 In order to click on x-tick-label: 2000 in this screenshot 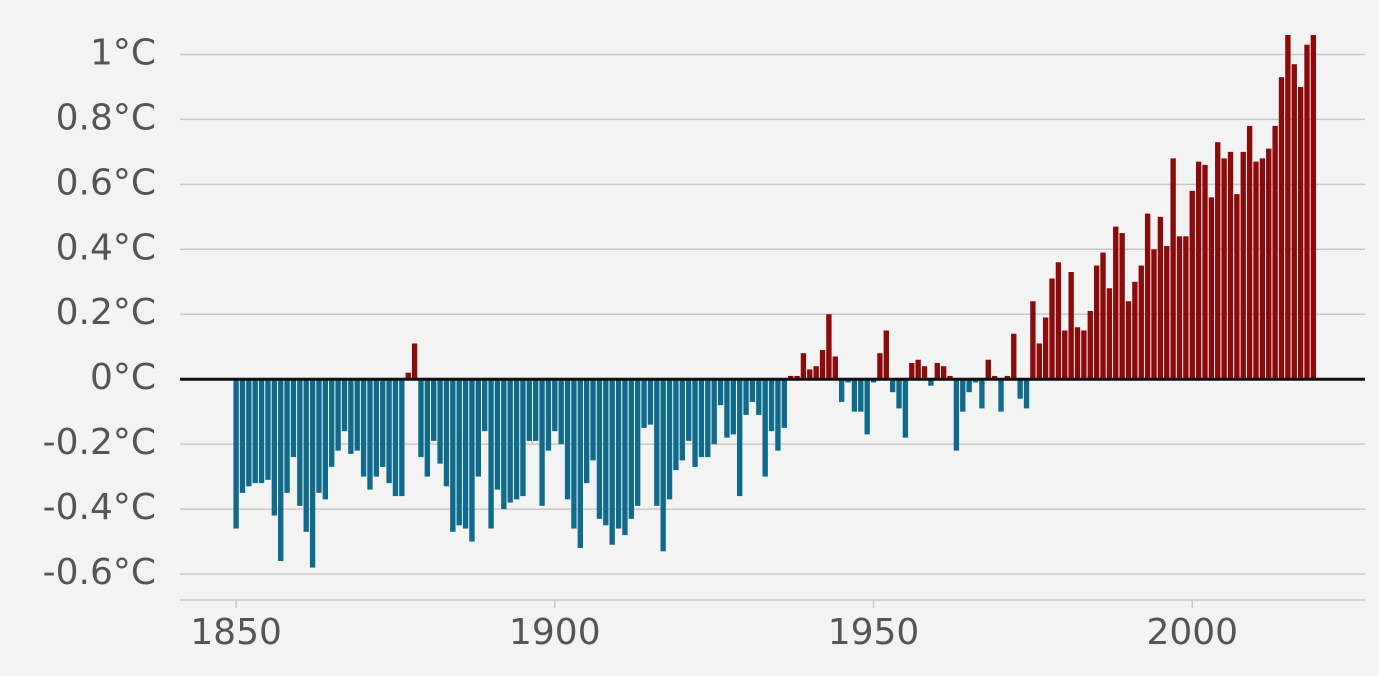, I will do `click(1192, 632)`.